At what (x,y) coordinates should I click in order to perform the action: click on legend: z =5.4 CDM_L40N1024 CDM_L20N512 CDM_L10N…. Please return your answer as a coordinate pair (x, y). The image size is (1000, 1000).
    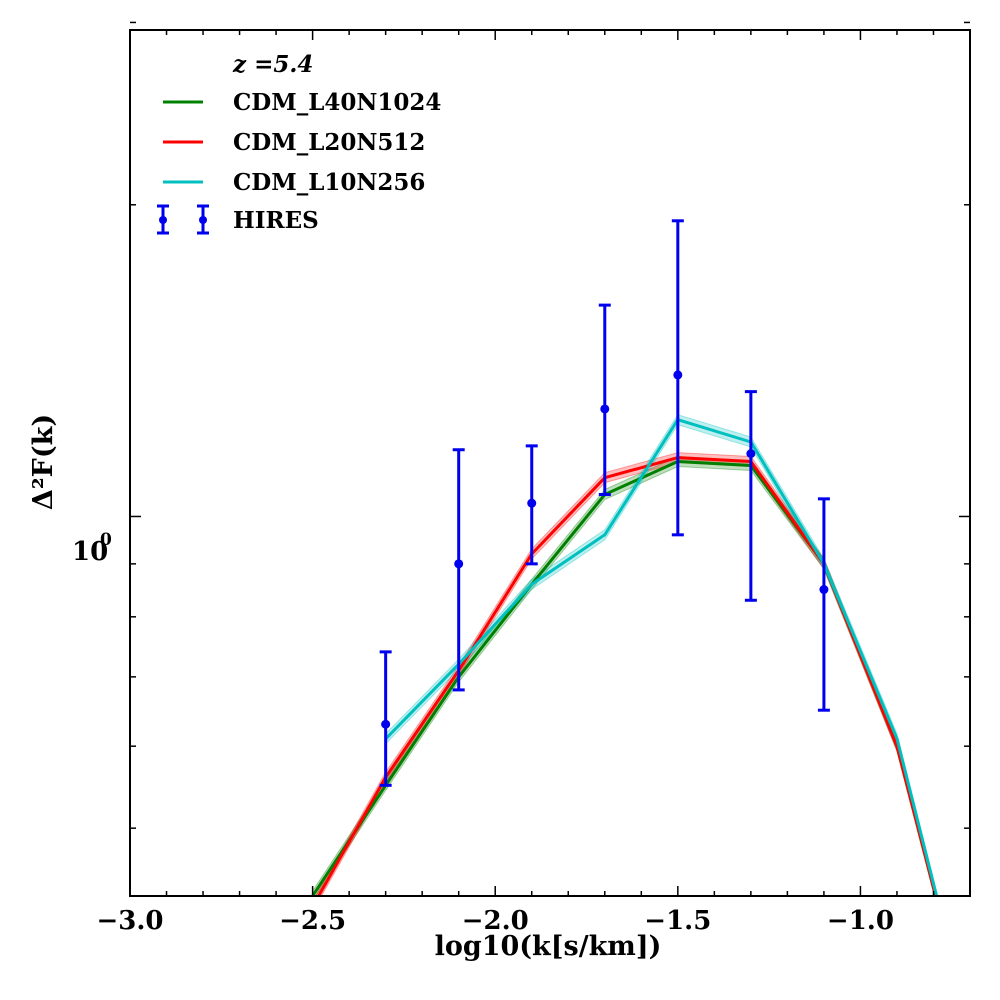
    Looking at the image, I should click on (299, 143).